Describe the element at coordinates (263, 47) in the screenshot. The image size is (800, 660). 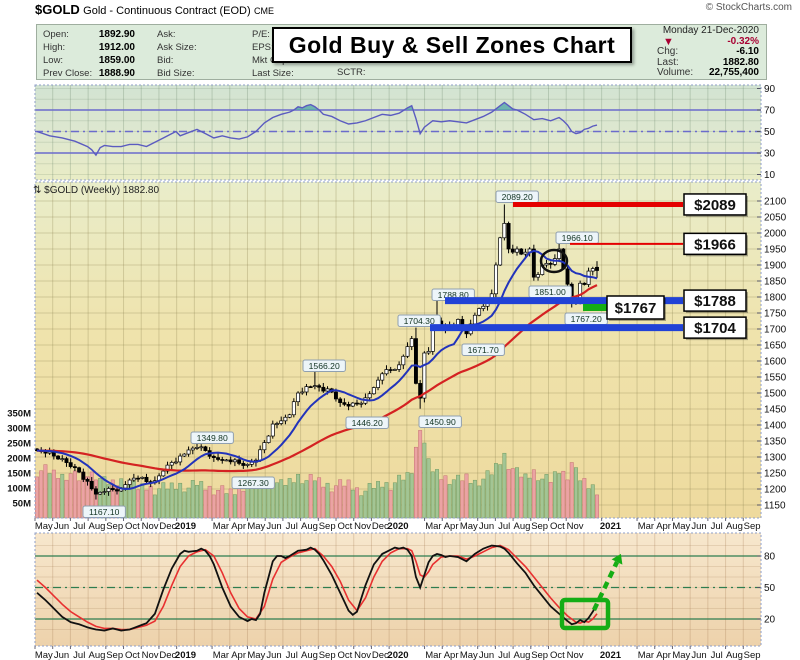
I see `eps-label: EPS:` at that location.